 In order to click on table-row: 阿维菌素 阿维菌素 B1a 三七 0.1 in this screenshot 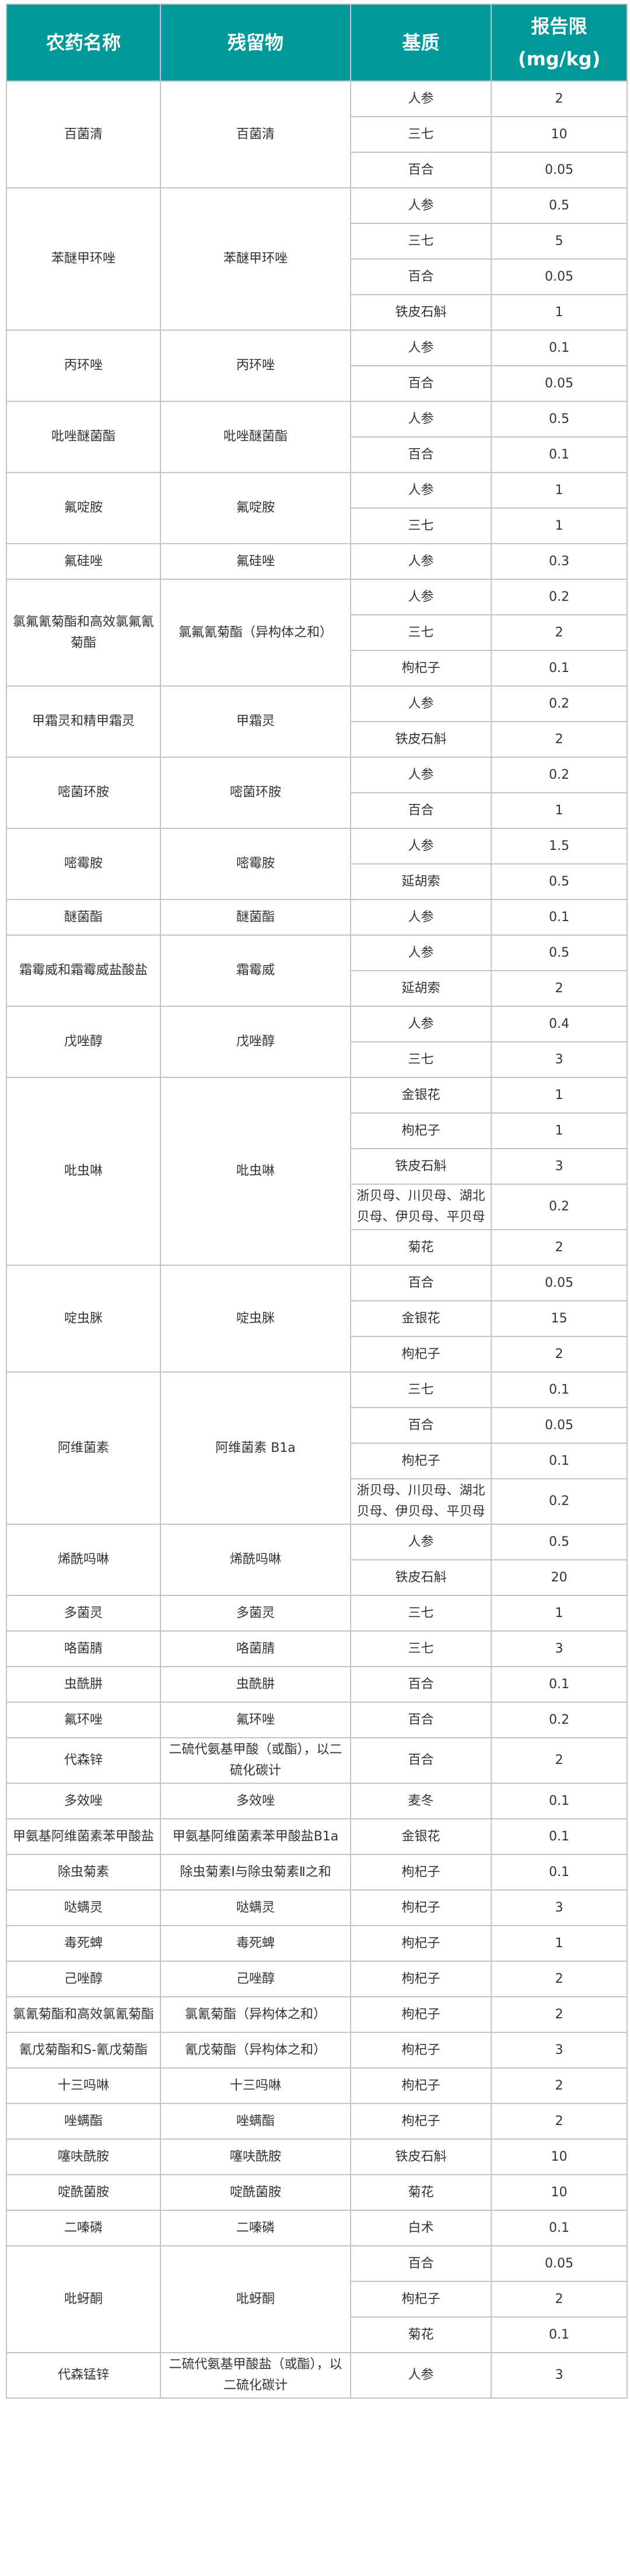, I will do `click(317, 1448)`.